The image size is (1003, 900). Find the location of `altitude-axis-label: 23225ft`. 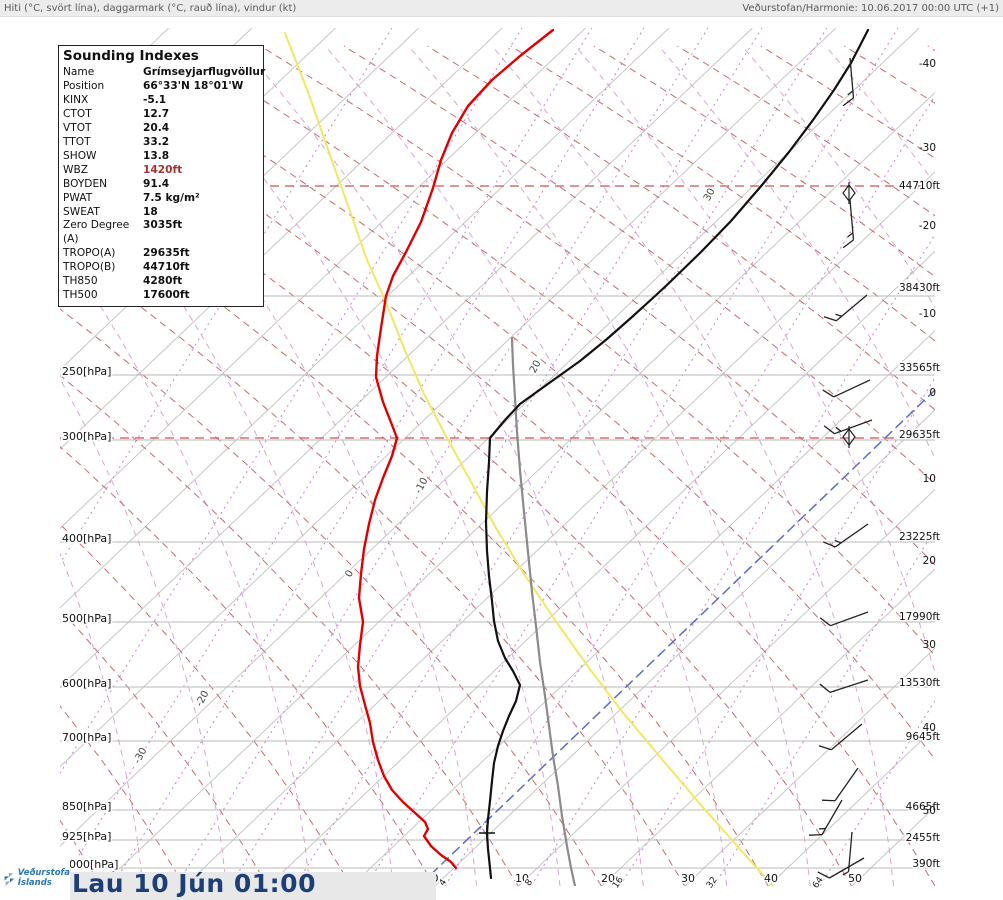

altitude-axis-label: 23225ft is located at coordinates (919, 537).